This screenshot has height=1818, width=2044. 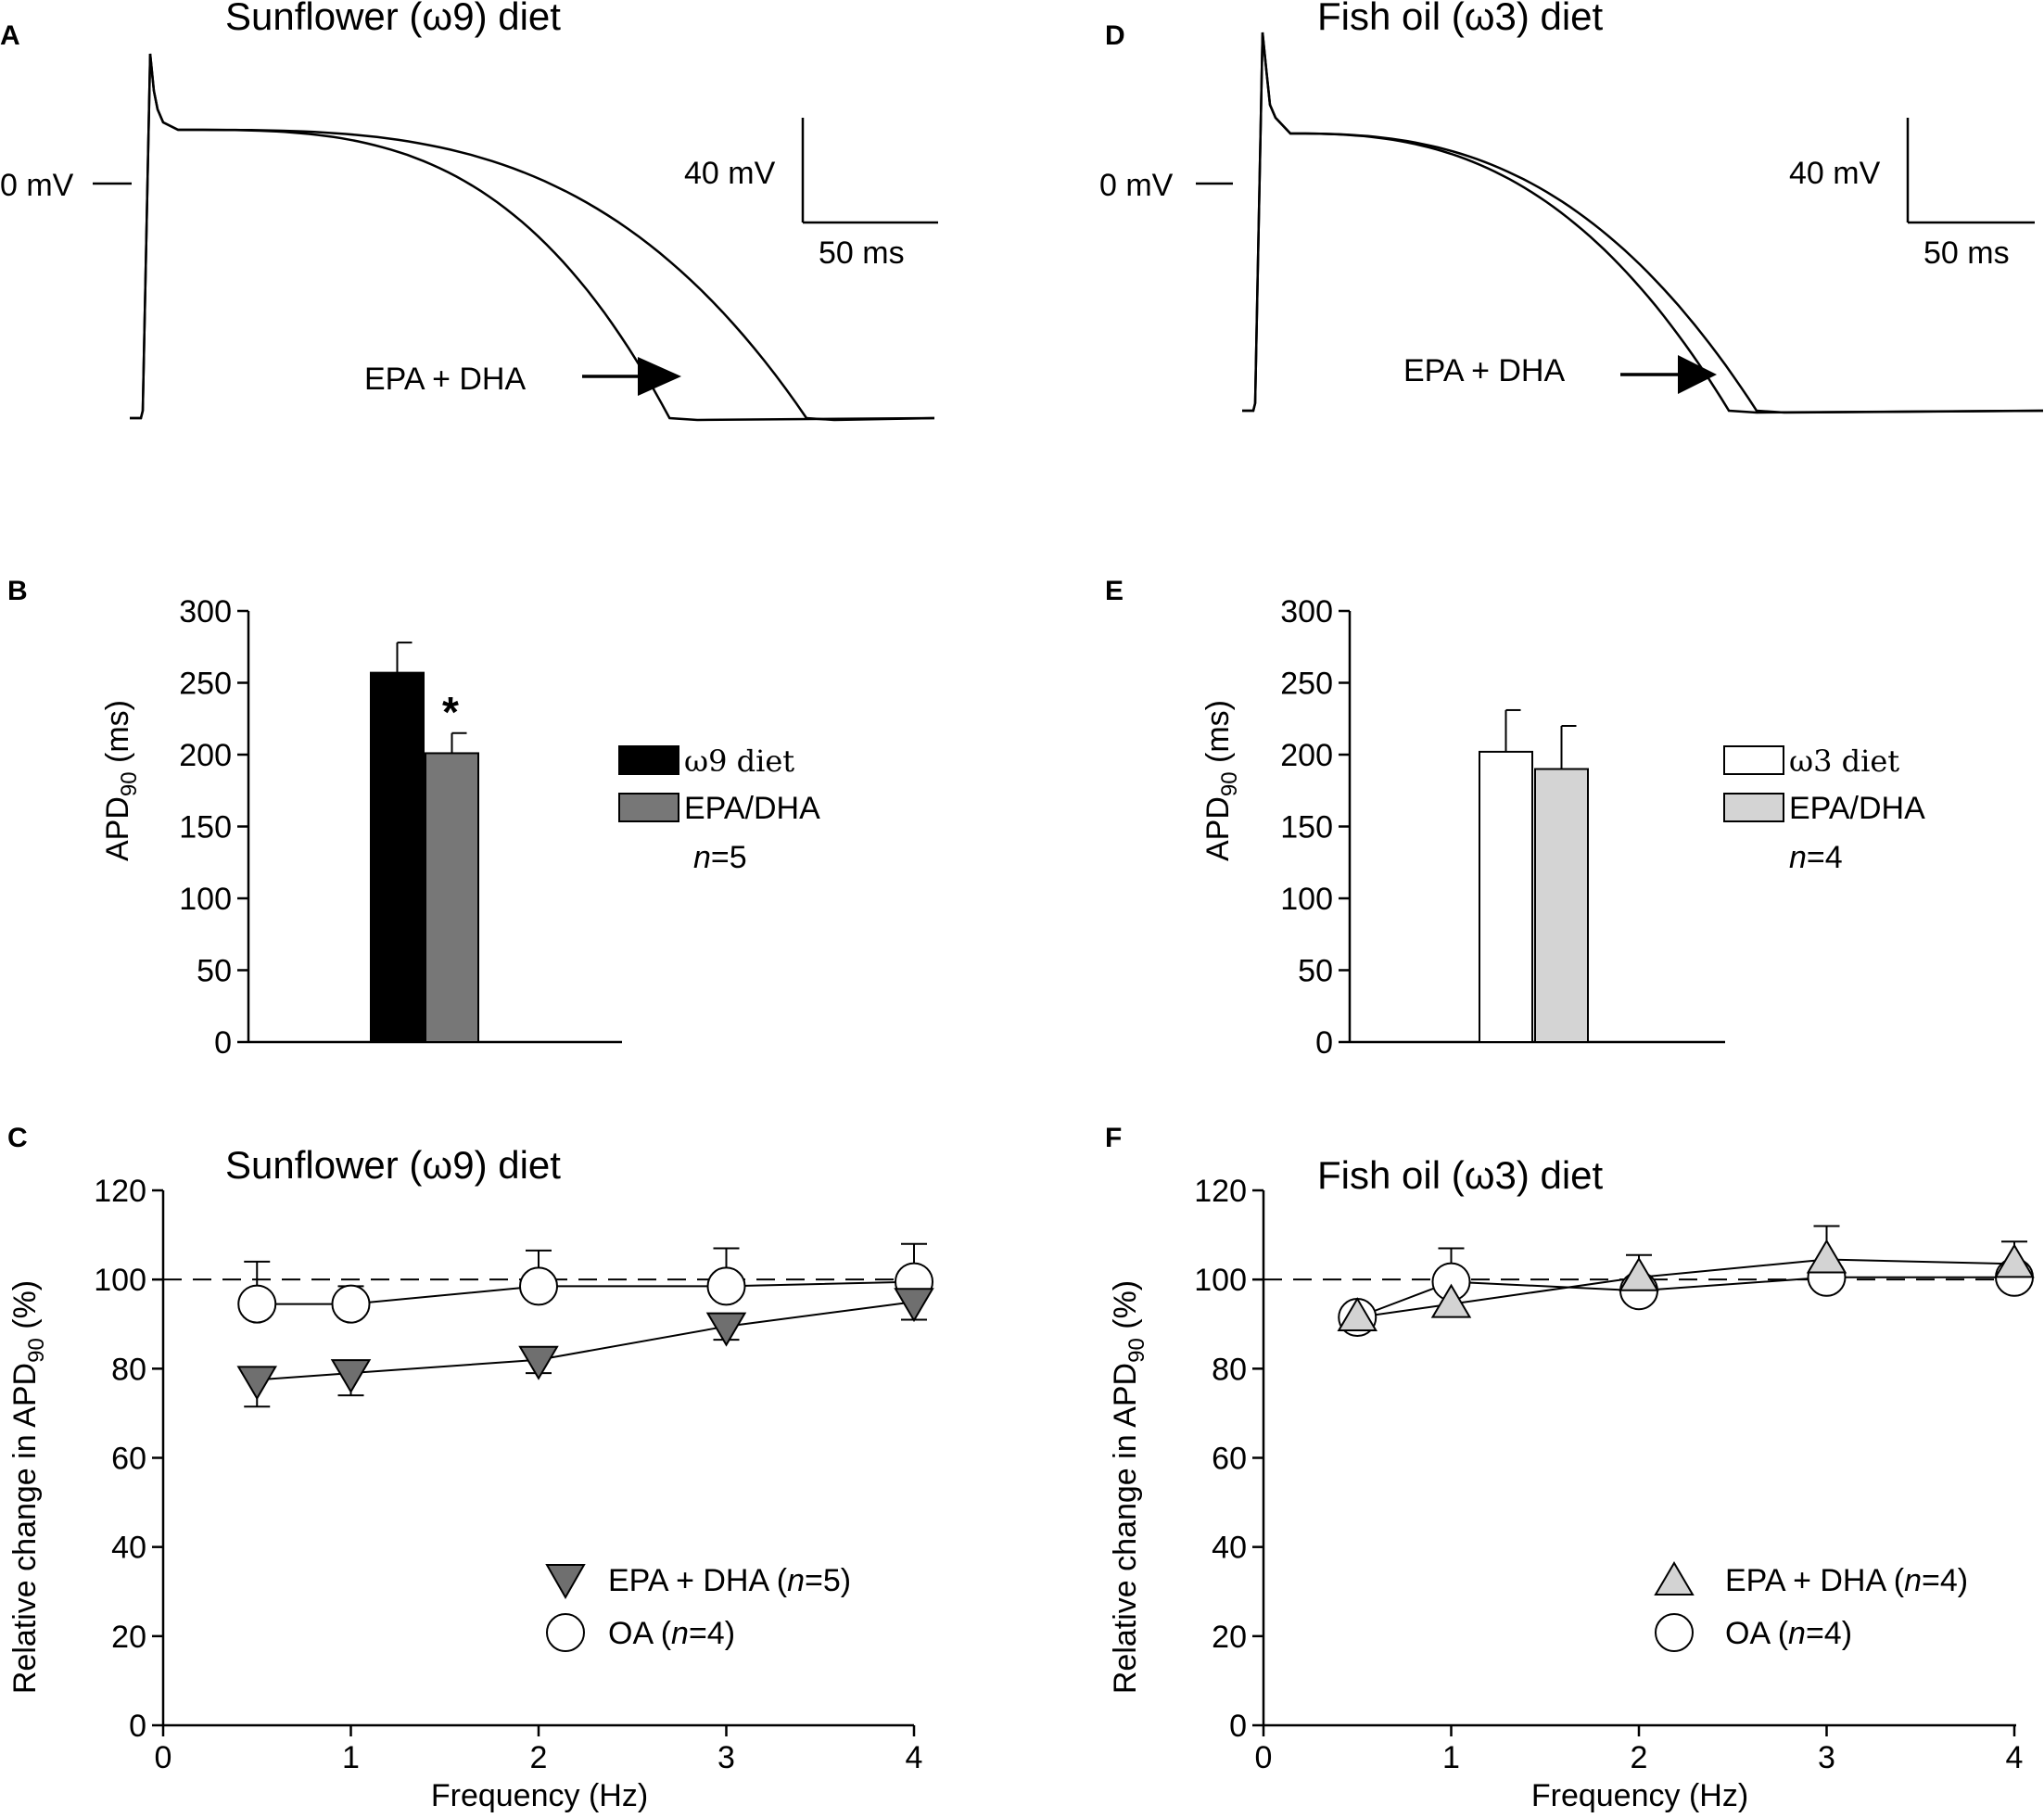 What do you see at coordinates (205, 611) in the screenshot?
I see `panel-b-ytick-label: 300` at bounding box center [205, 611].